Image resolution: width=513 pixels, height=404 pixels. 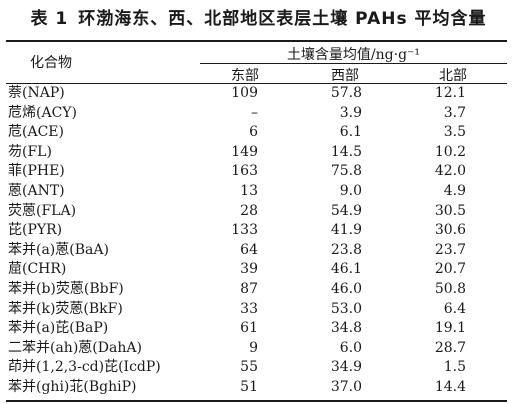 I want to click on compound-name: 苯并(ghi)苝(BghiP), so click(x=72, y=386).